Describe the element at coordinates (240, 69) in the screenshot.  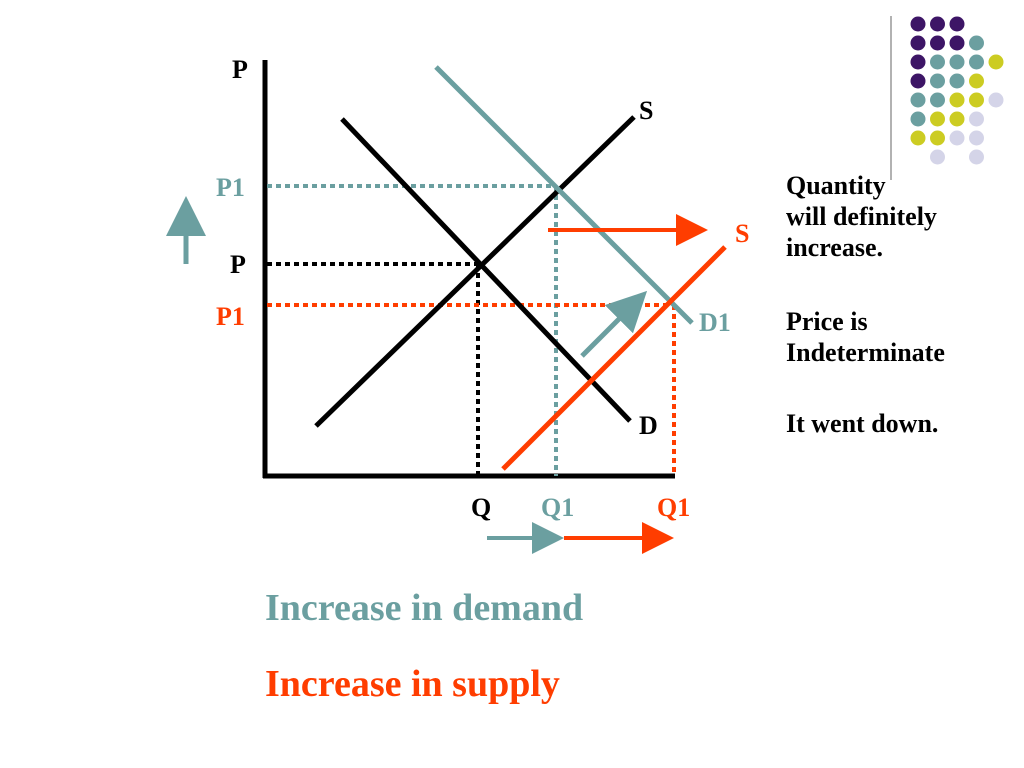
I see `y-axis-label: P` at that location.